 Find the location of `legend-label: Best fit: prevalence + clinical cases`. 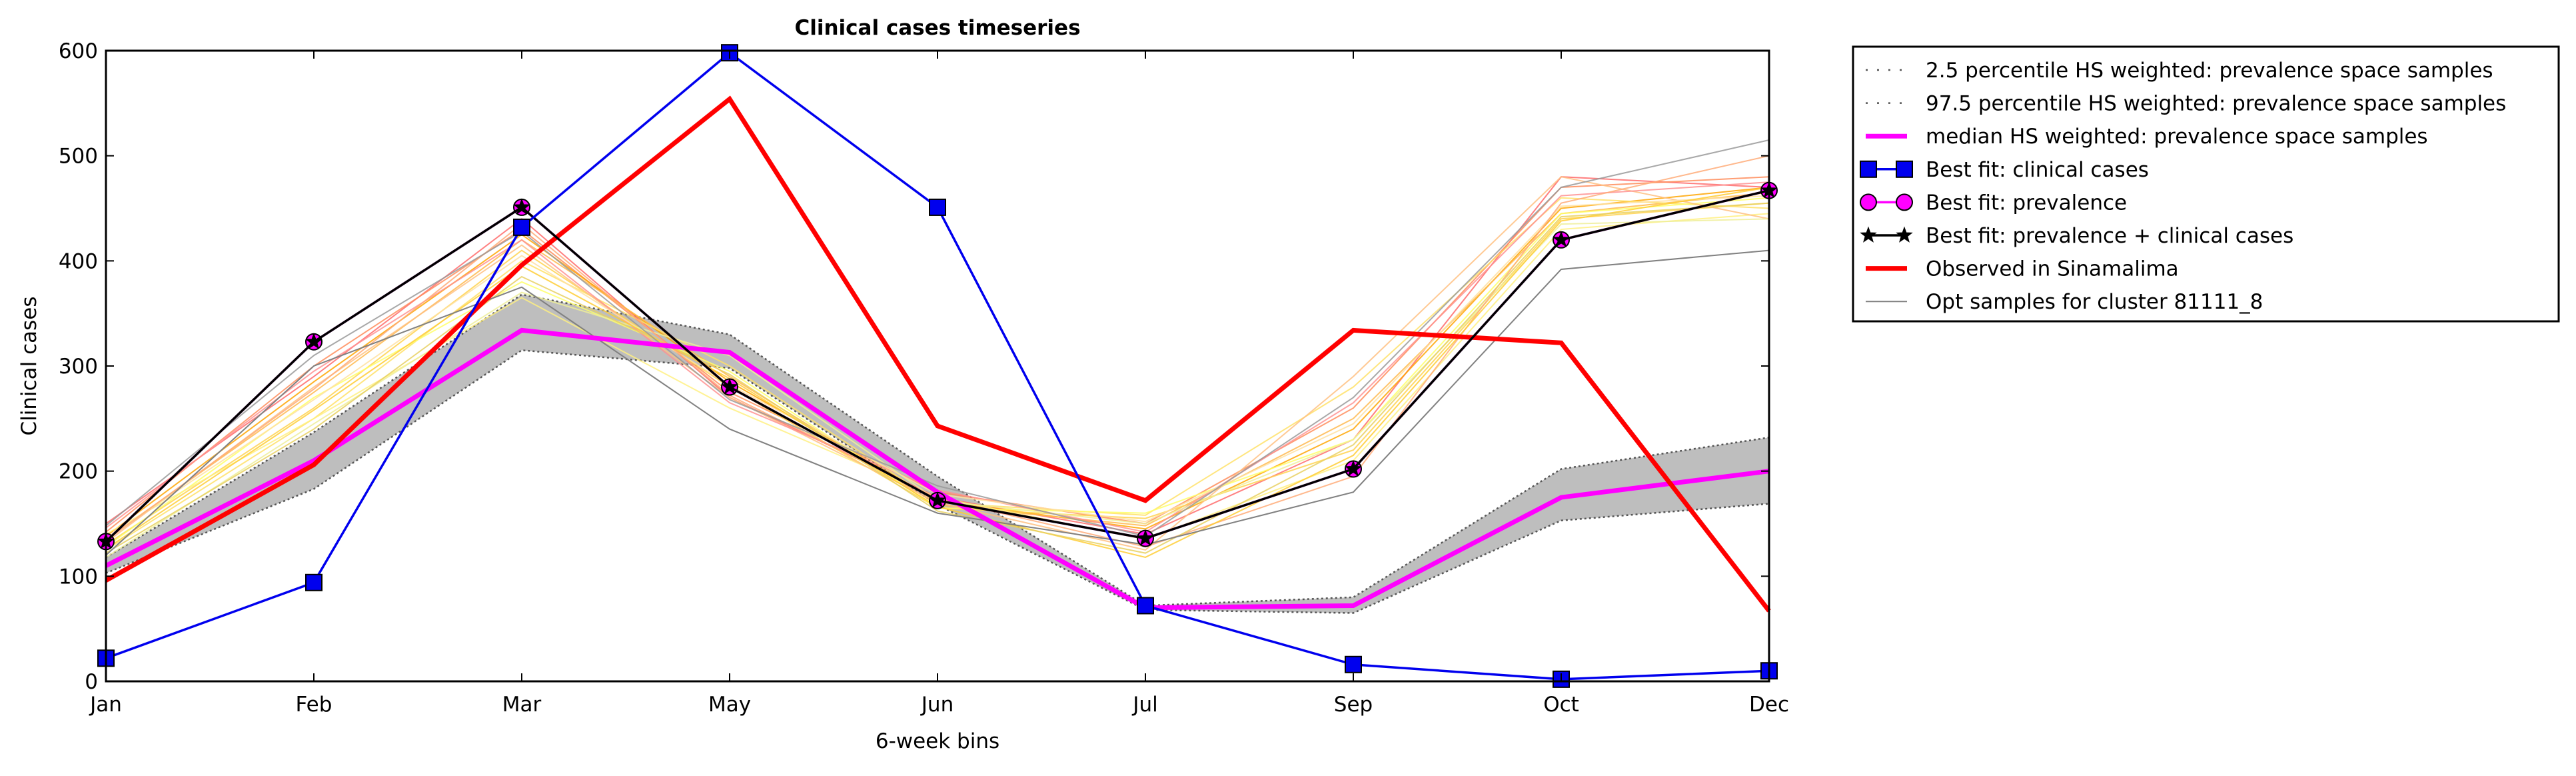

legend-label: Best fit: prevalence + clinical cases is located at coordinates (2109, 236).